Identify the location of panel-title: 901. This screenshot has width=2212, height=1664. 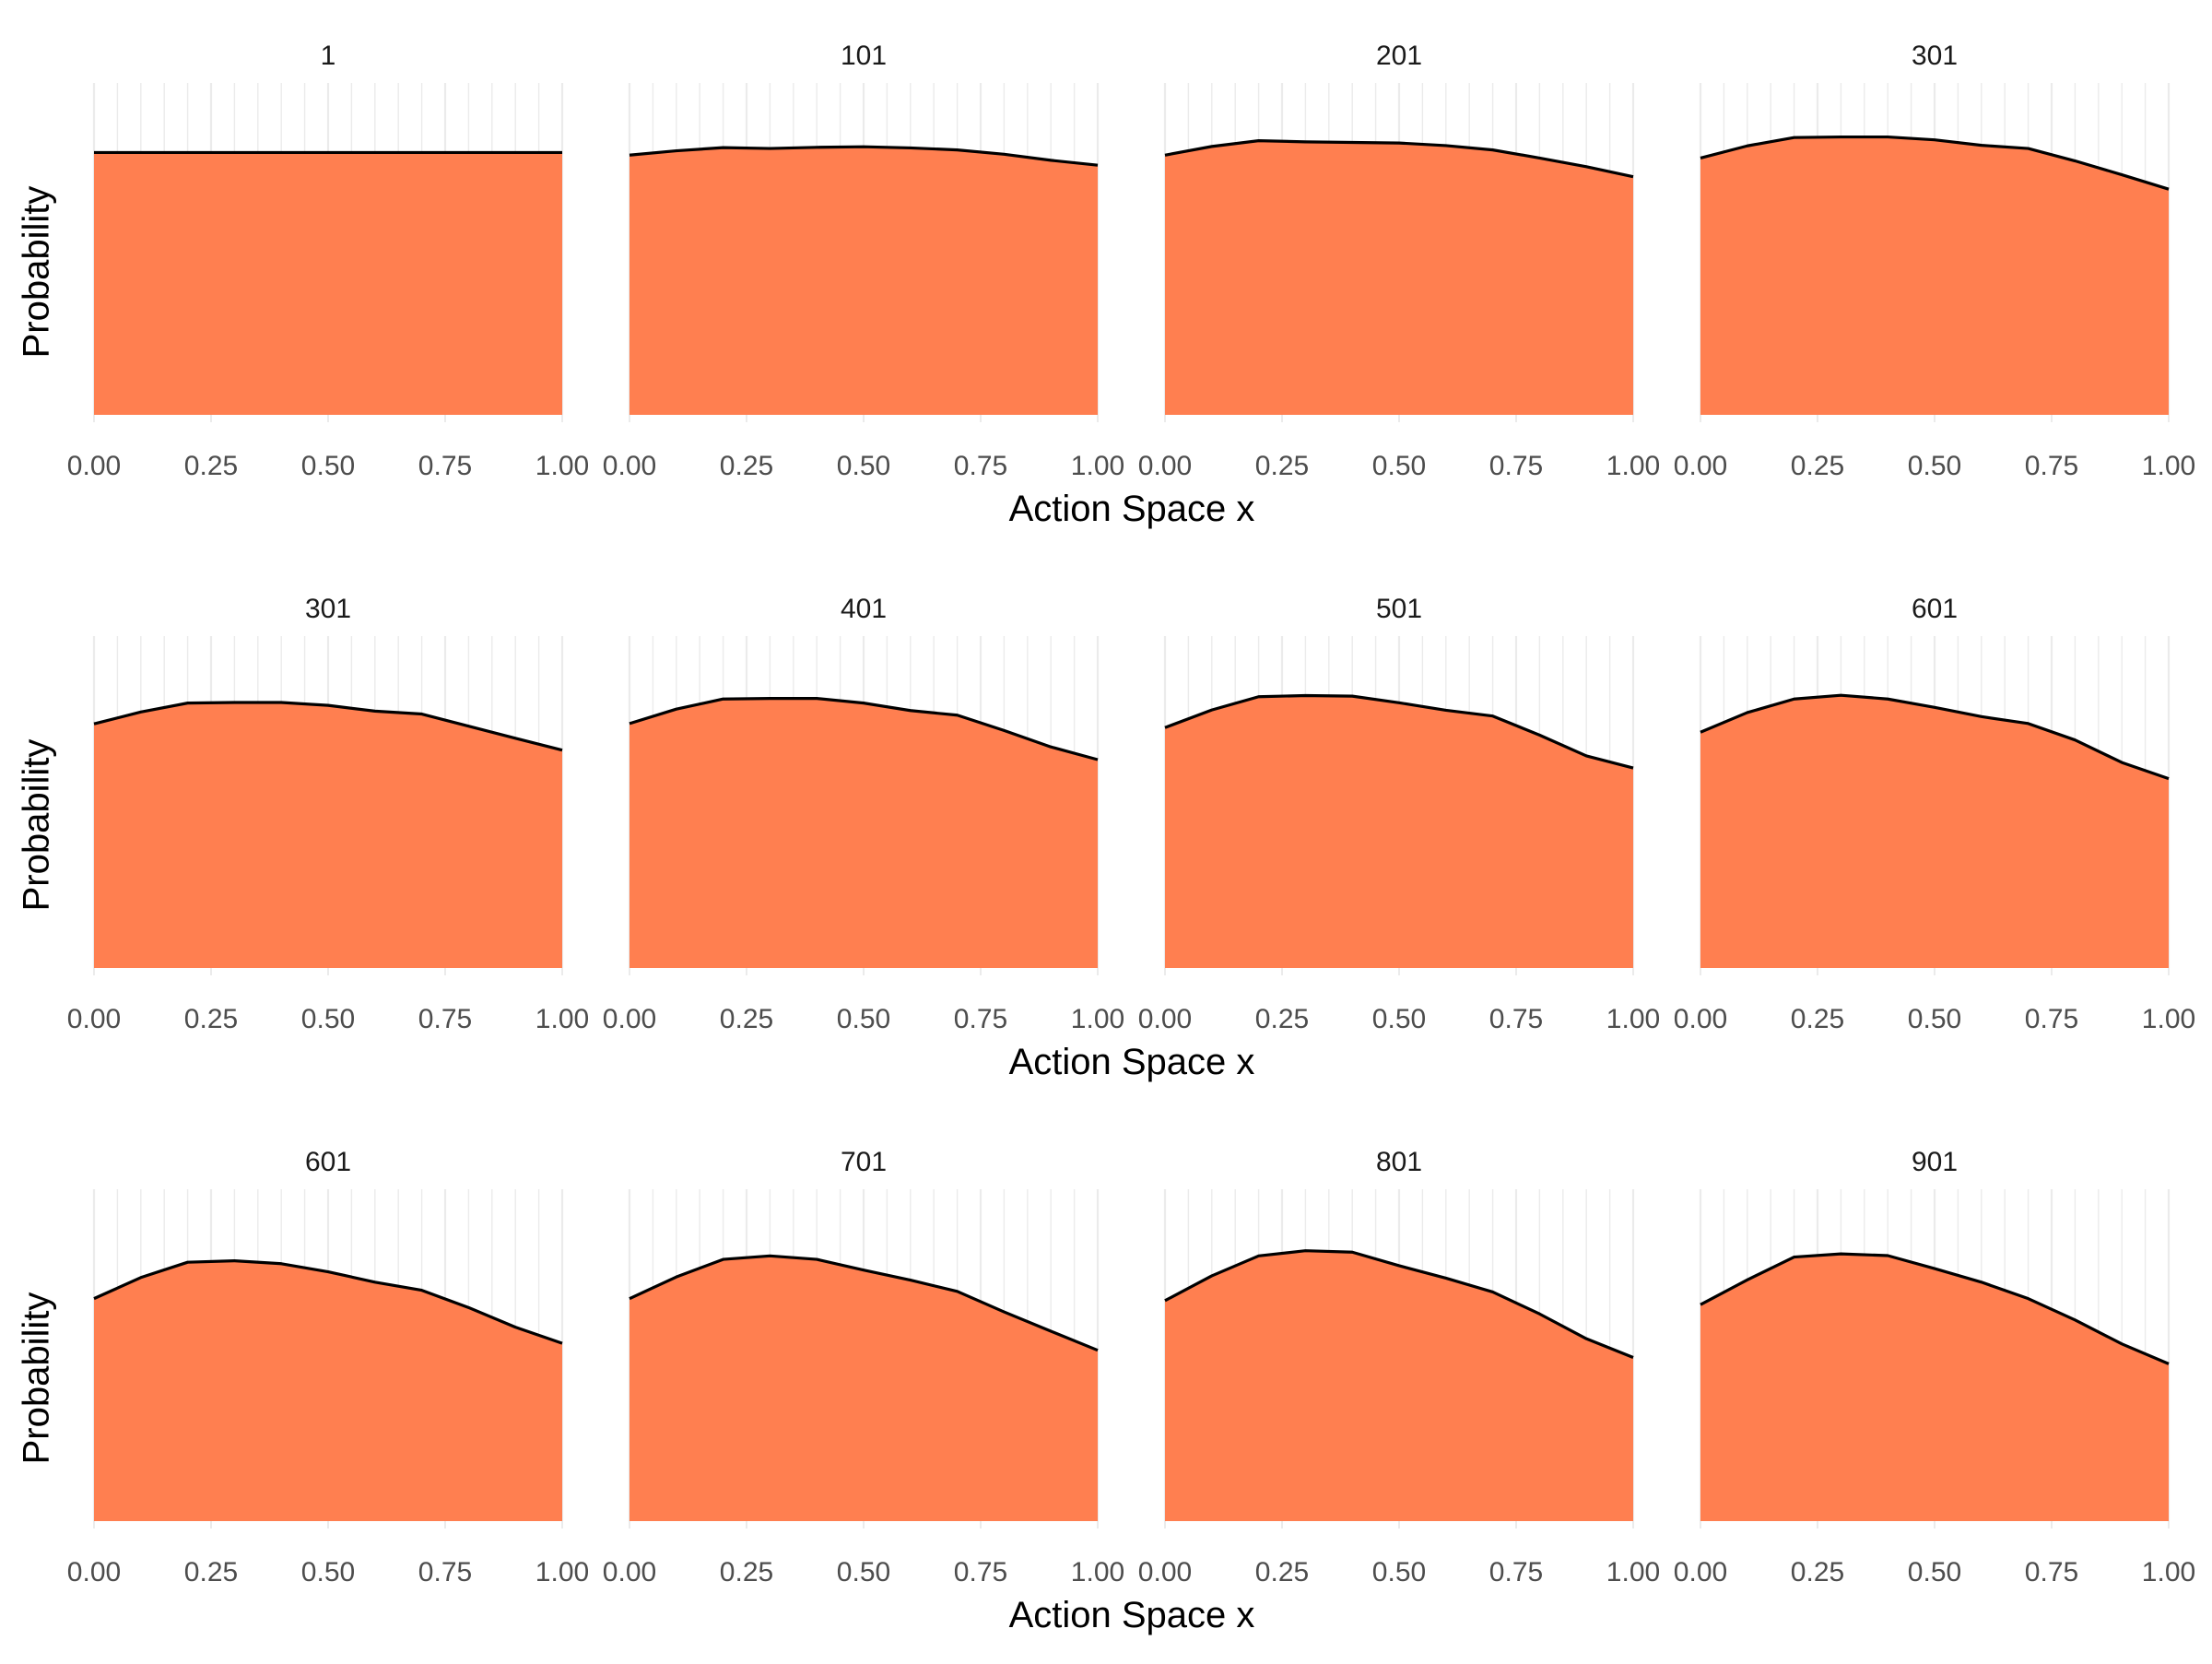
(1935, 1162).